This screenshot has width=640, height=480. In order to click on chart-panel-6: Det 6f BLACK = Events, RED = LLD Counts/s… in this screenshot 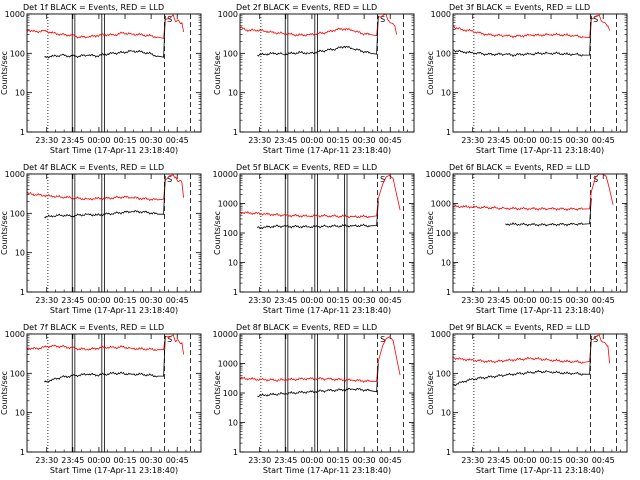, I will do `click(527, 239)`.